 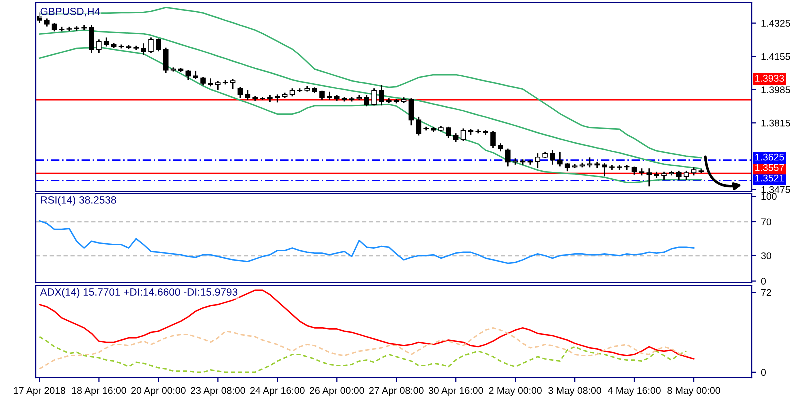 What do you see at coordinates (767, 292) in the screenshot?
I see `y-tick-label: 72` at bounding box center [767, 292].